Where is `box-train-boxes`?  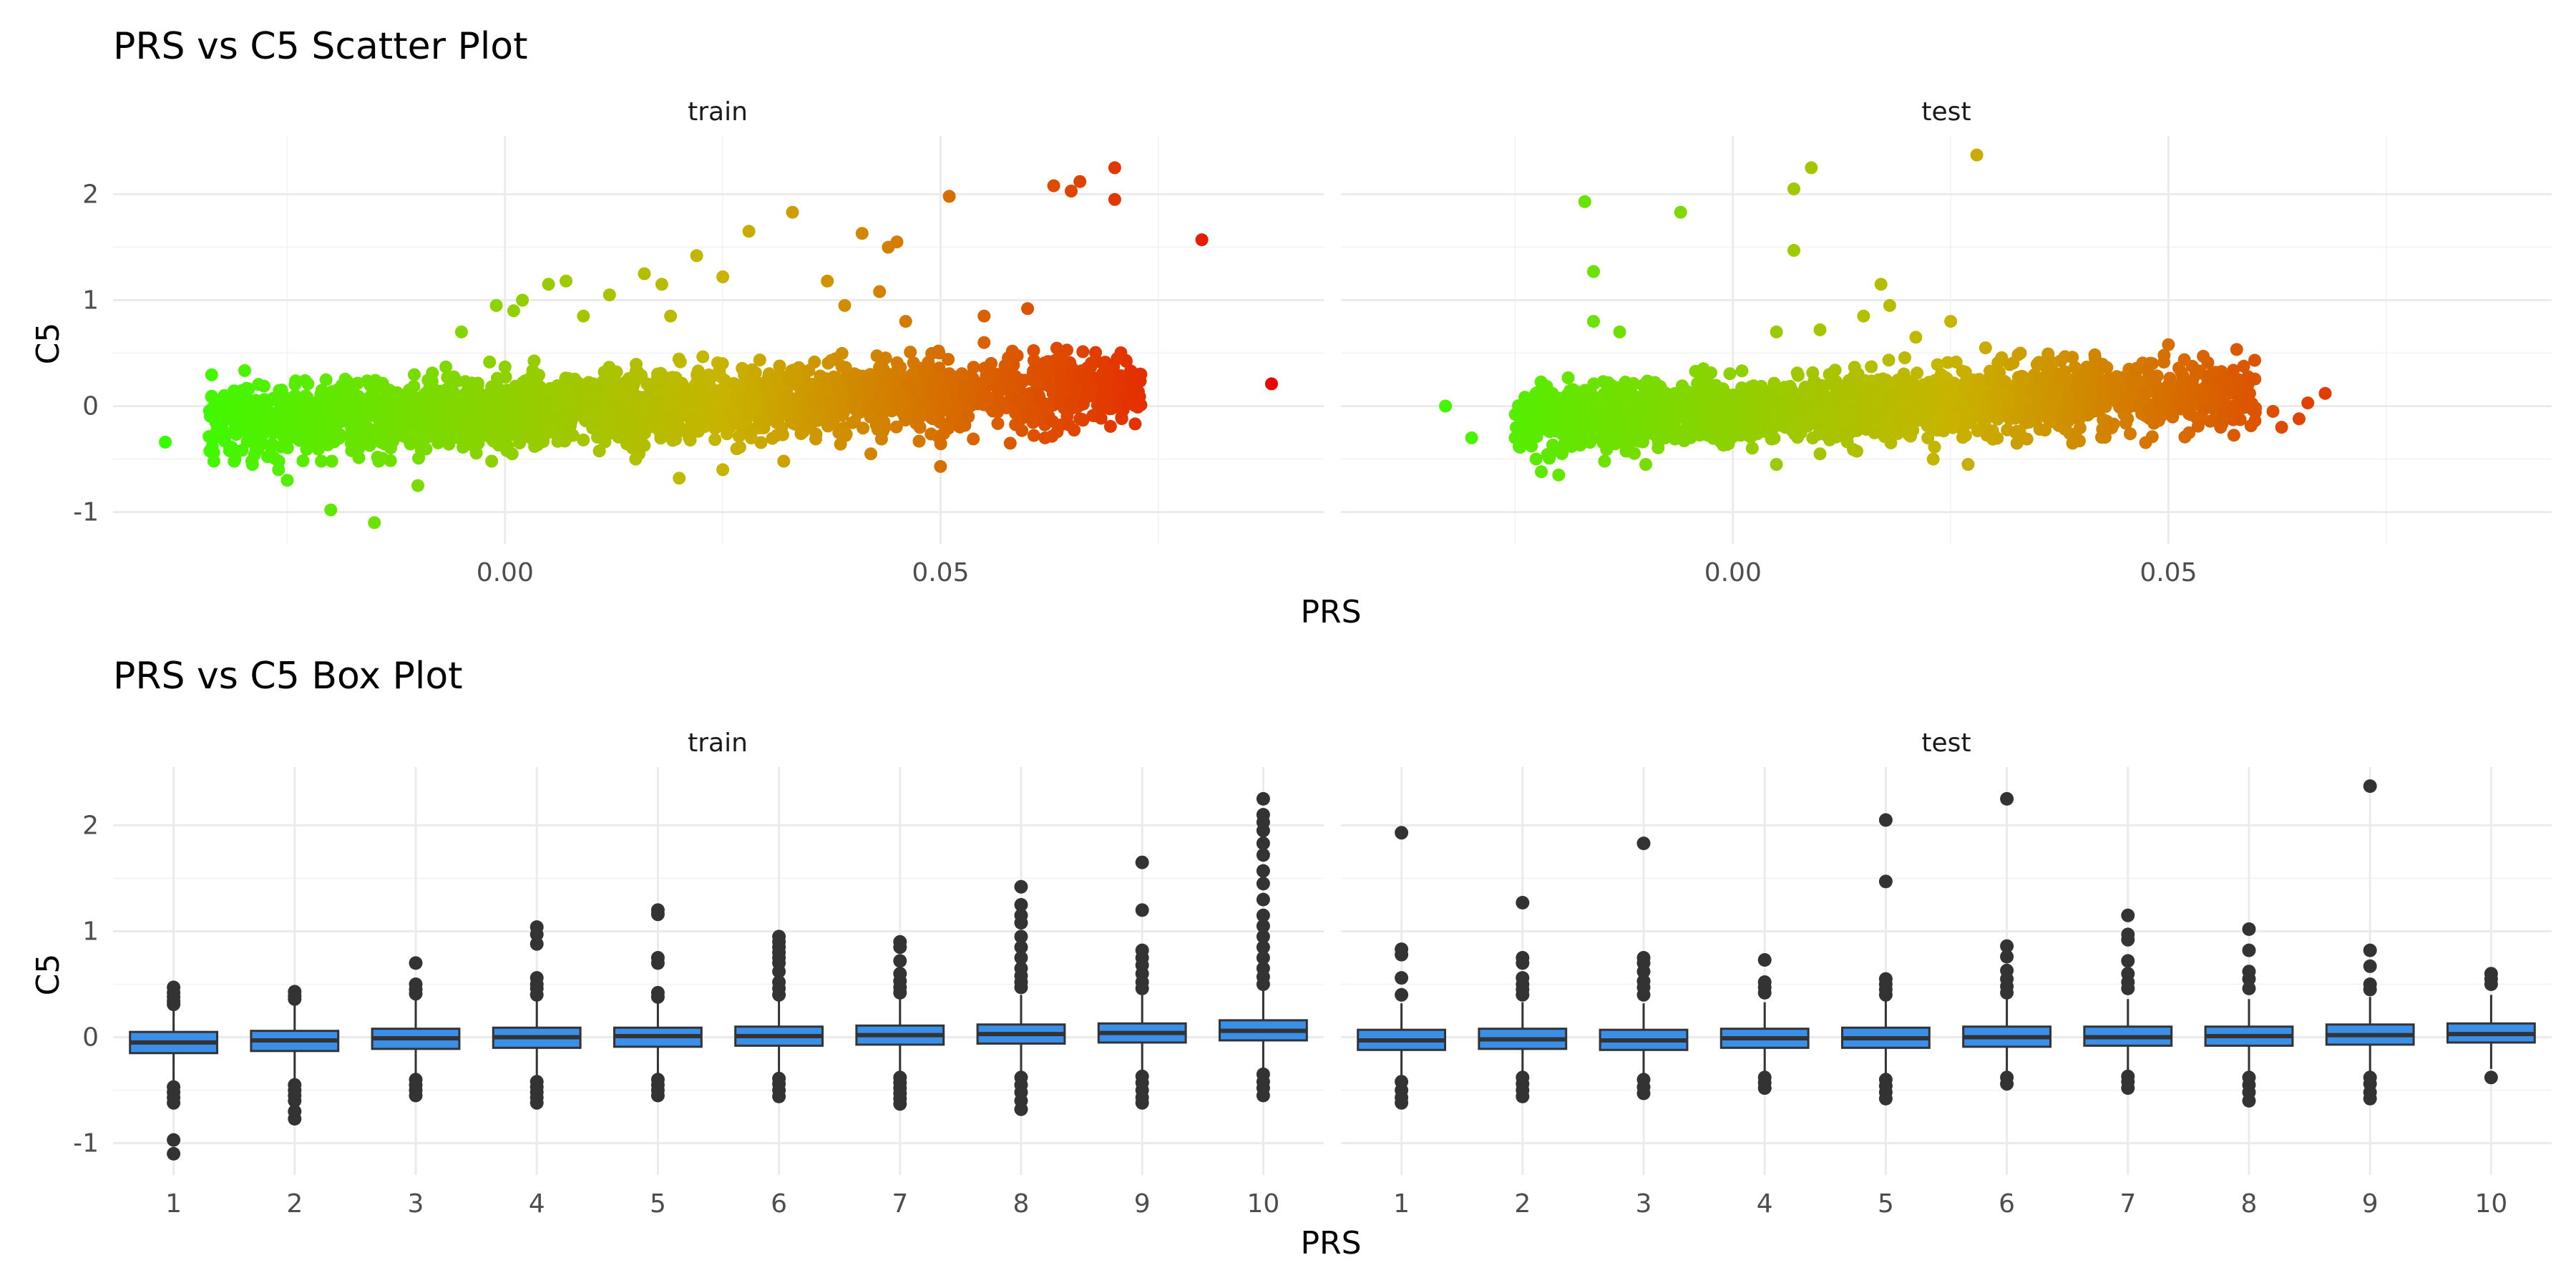
box-train-boxes is located at coordinates (718, 976).